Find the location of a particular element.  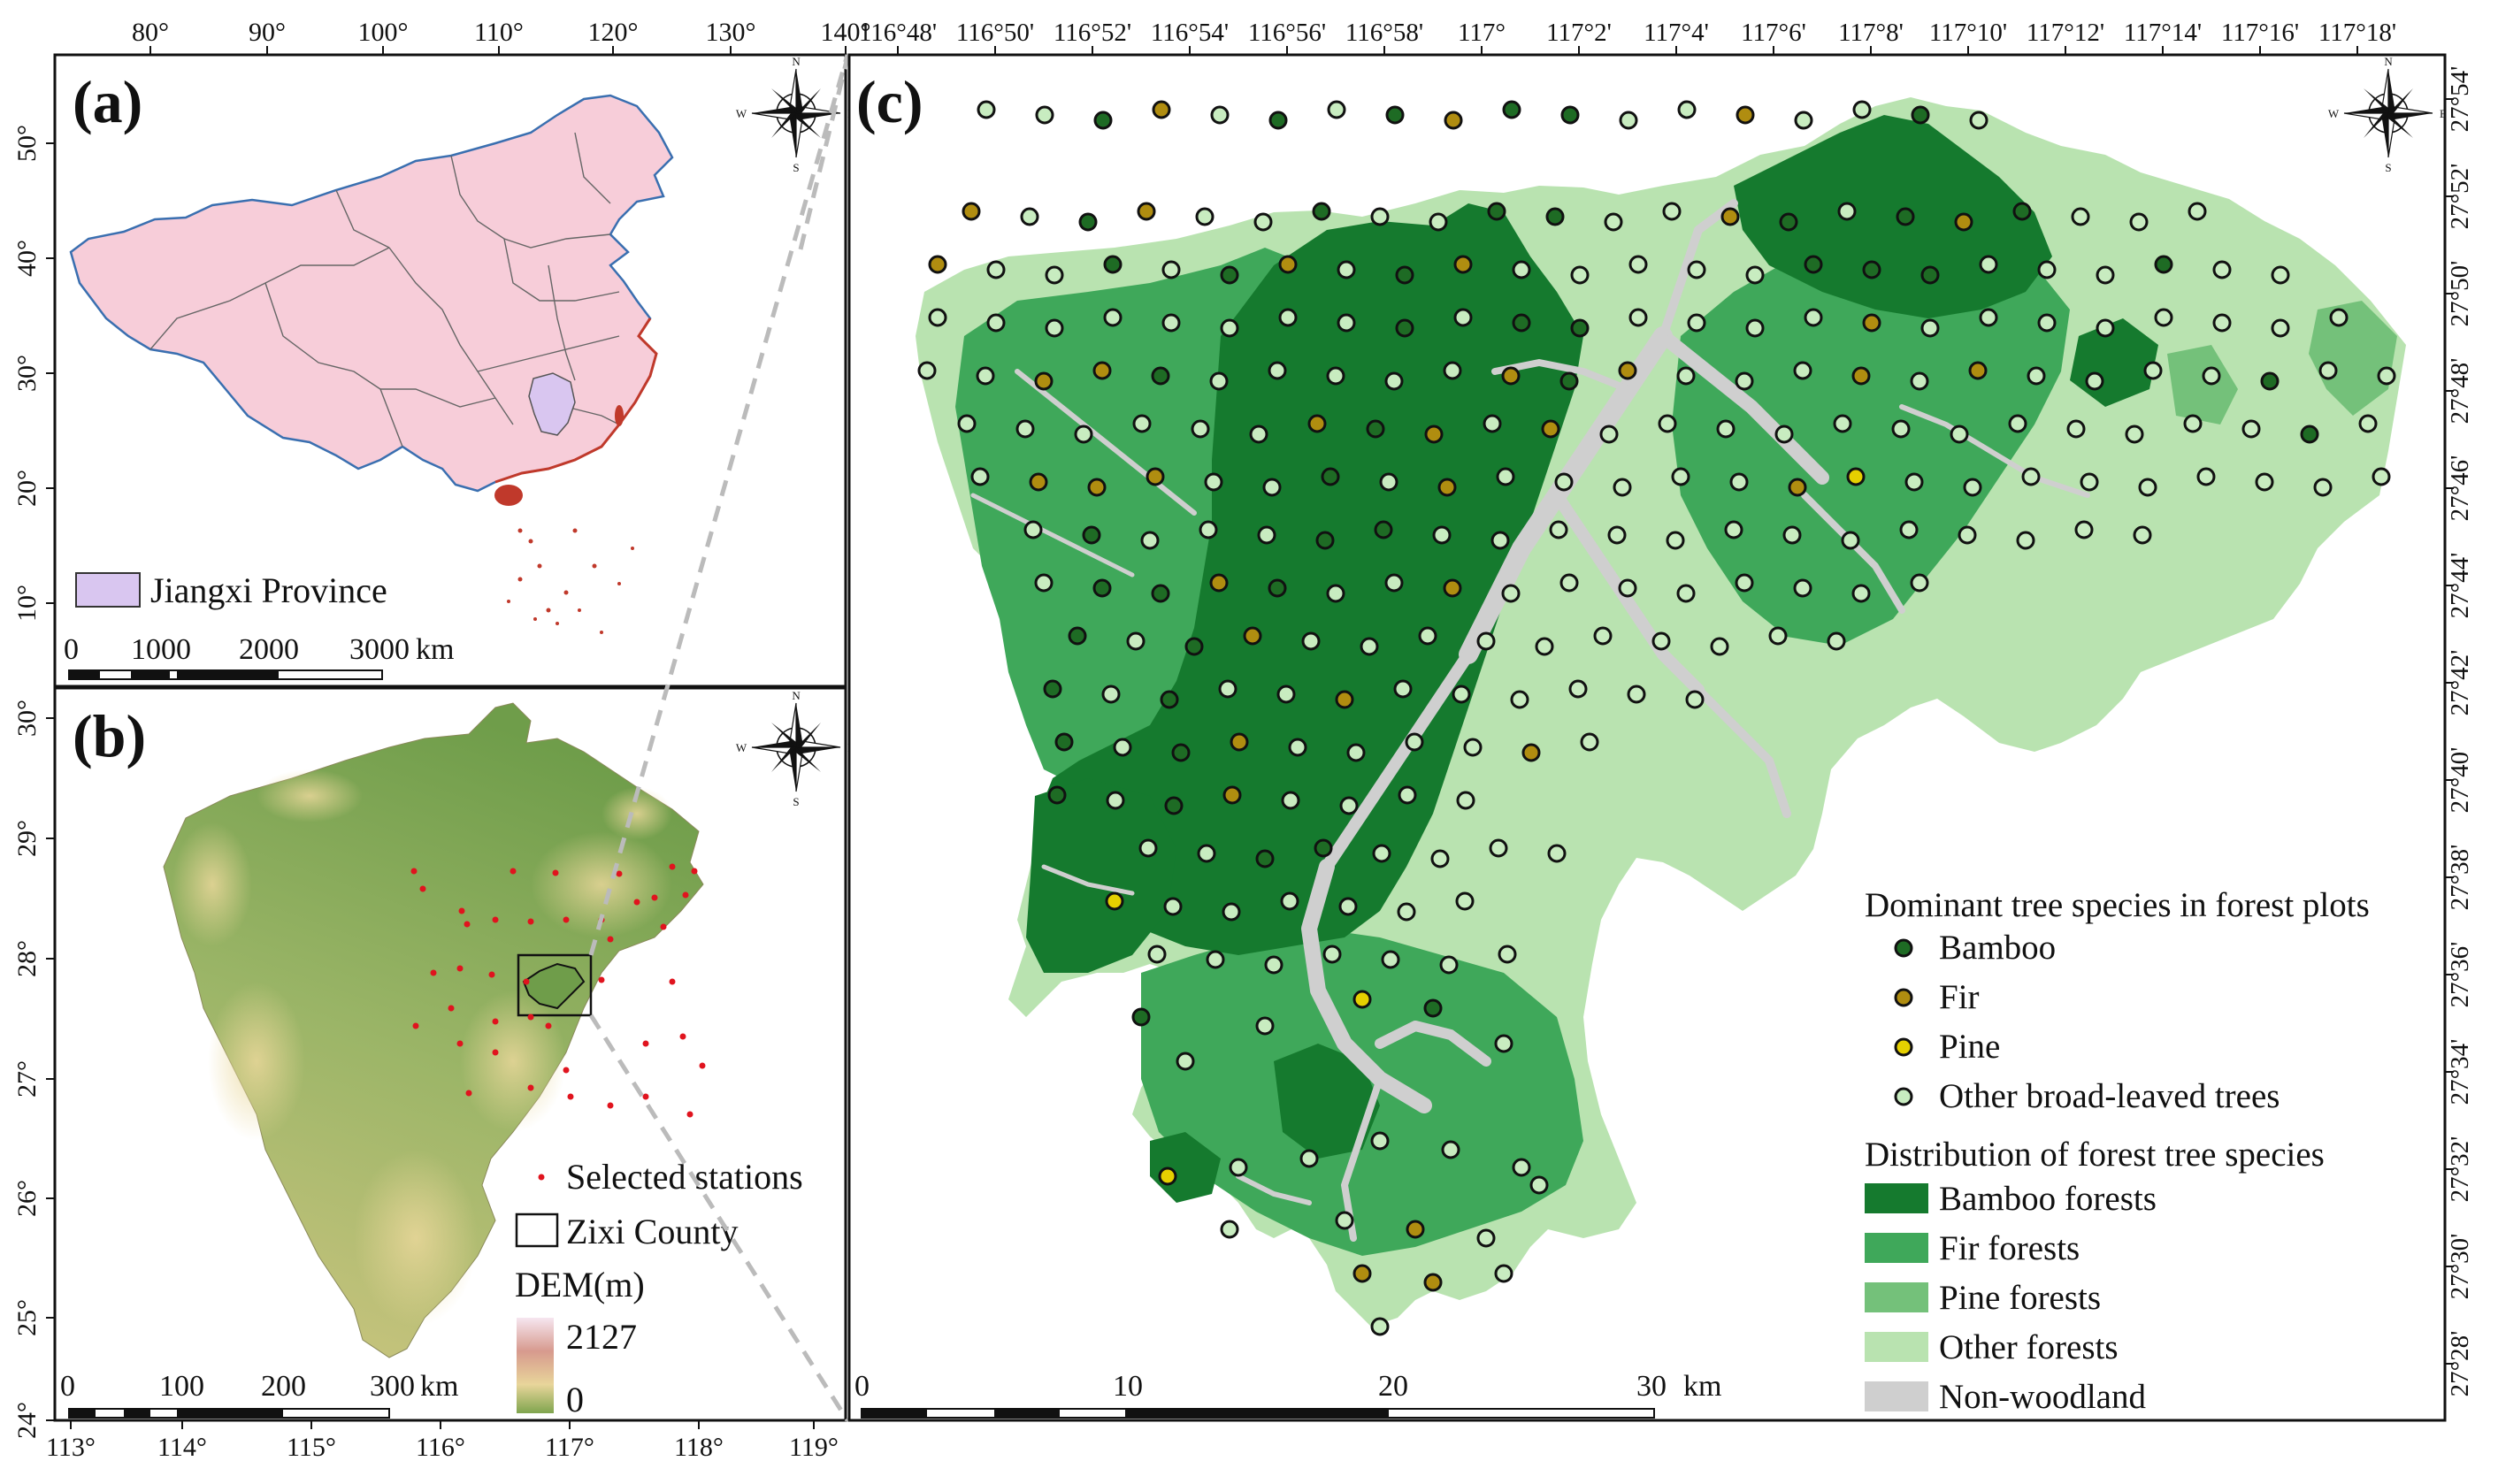

points-legend-symbol is located at coordinates (1903, 1096).